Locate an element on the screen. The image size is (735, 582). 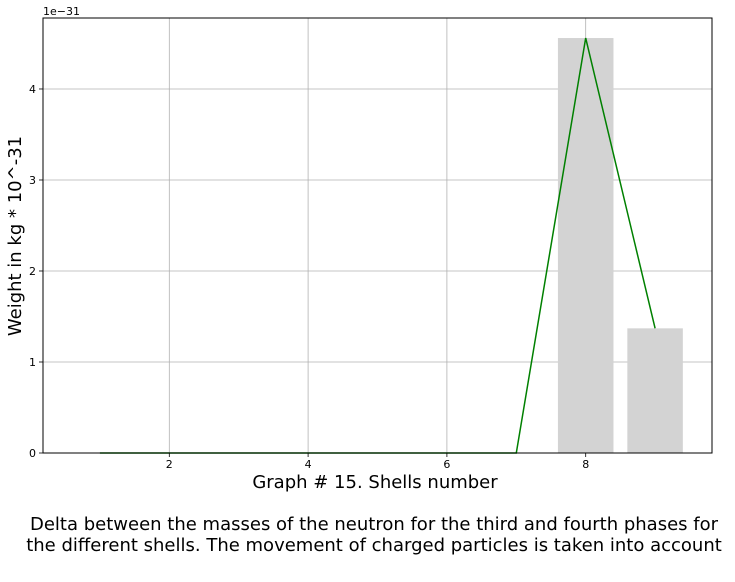
offset-text: 1e−31 is located at coordinates (61, 11).